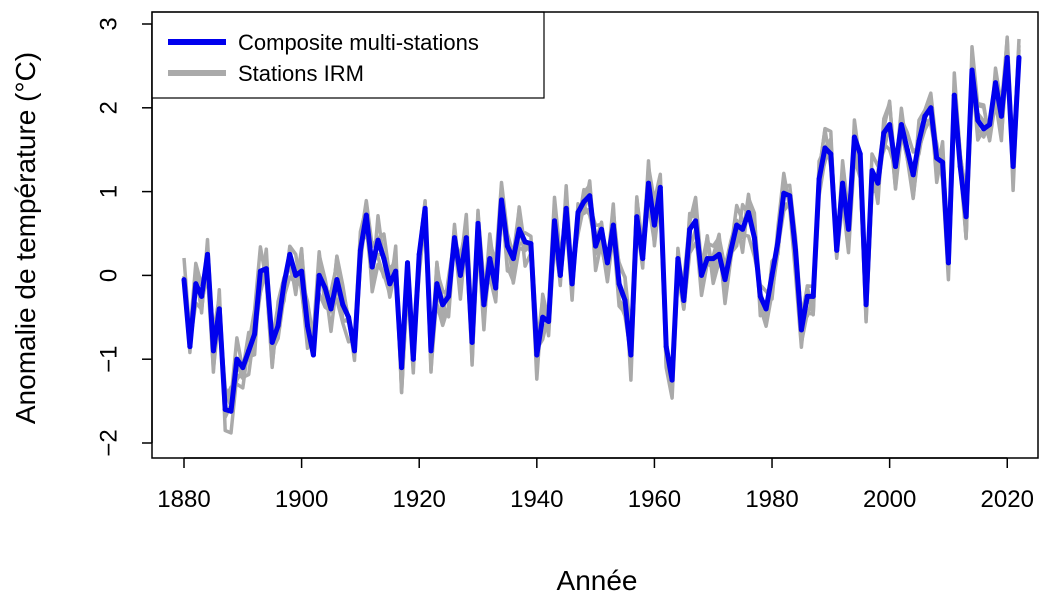  I want to click on legend-box, so click(348, 55).